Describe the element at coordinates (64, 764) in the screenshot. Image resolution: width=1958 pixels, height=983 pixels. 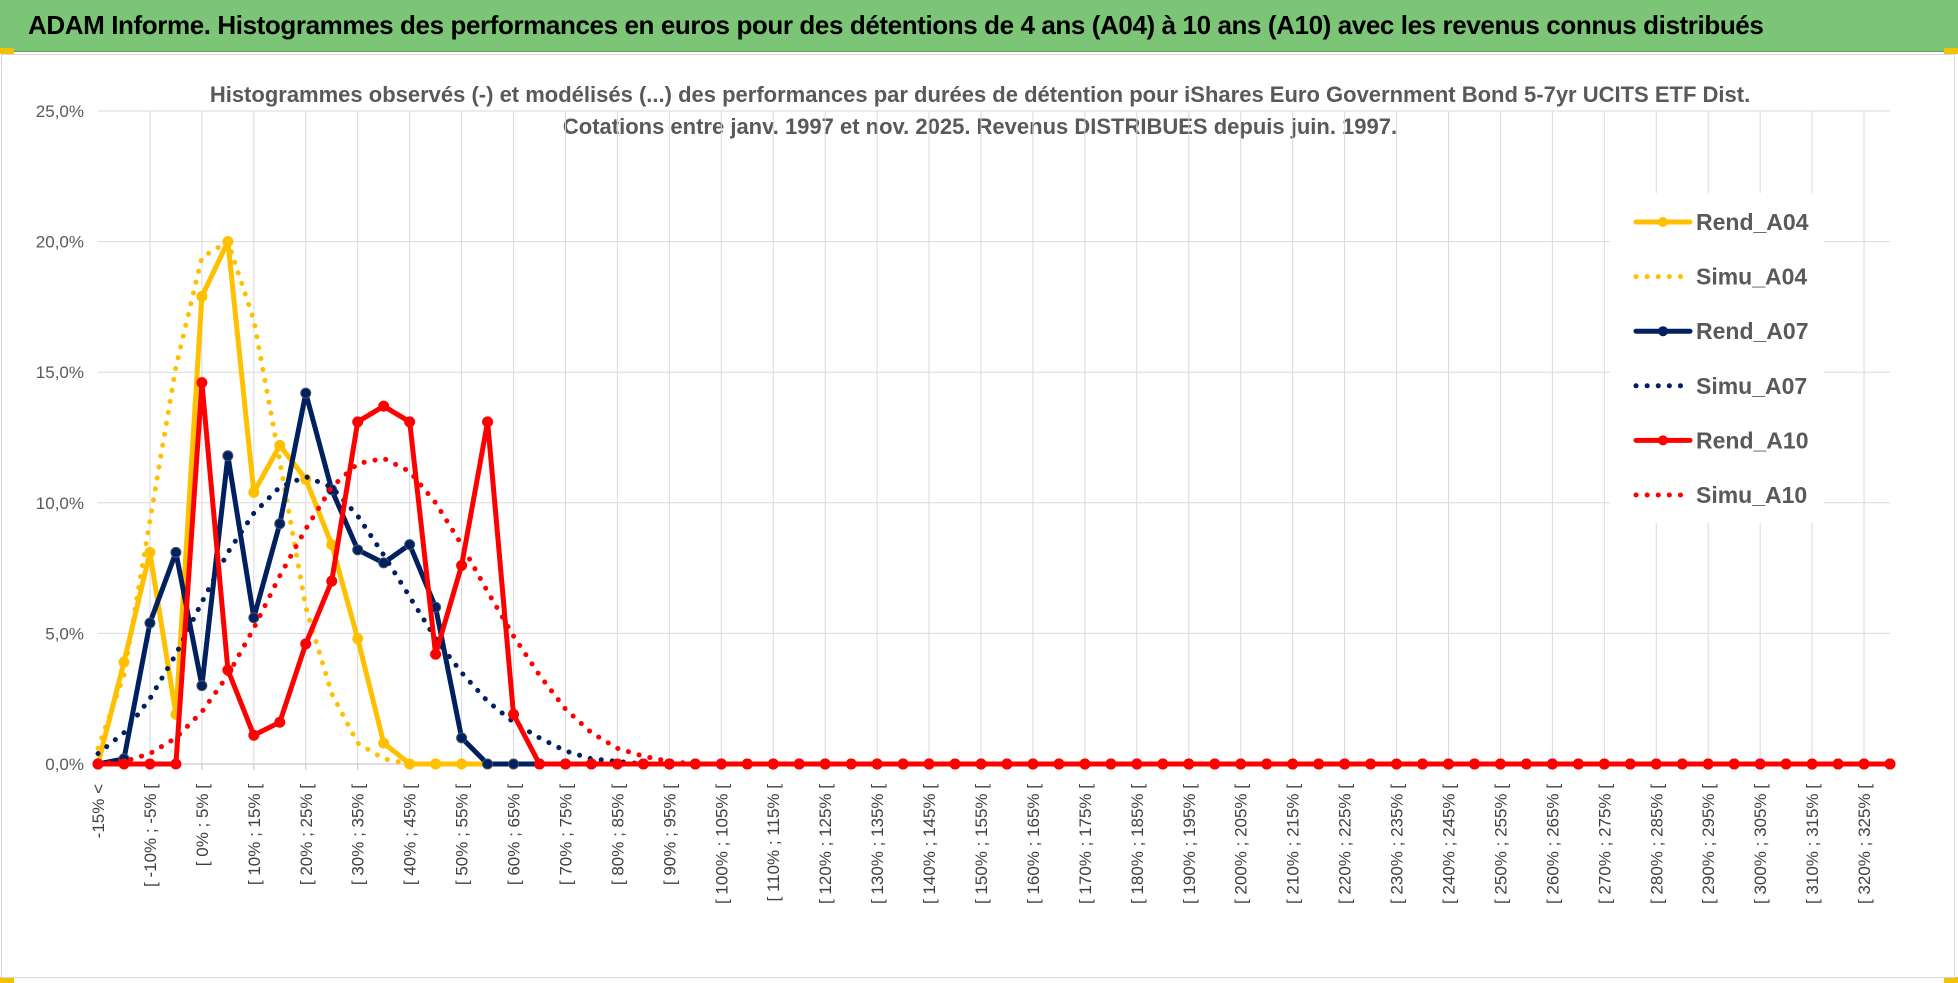
I see `y-tick-label: 0,0%` at that location.